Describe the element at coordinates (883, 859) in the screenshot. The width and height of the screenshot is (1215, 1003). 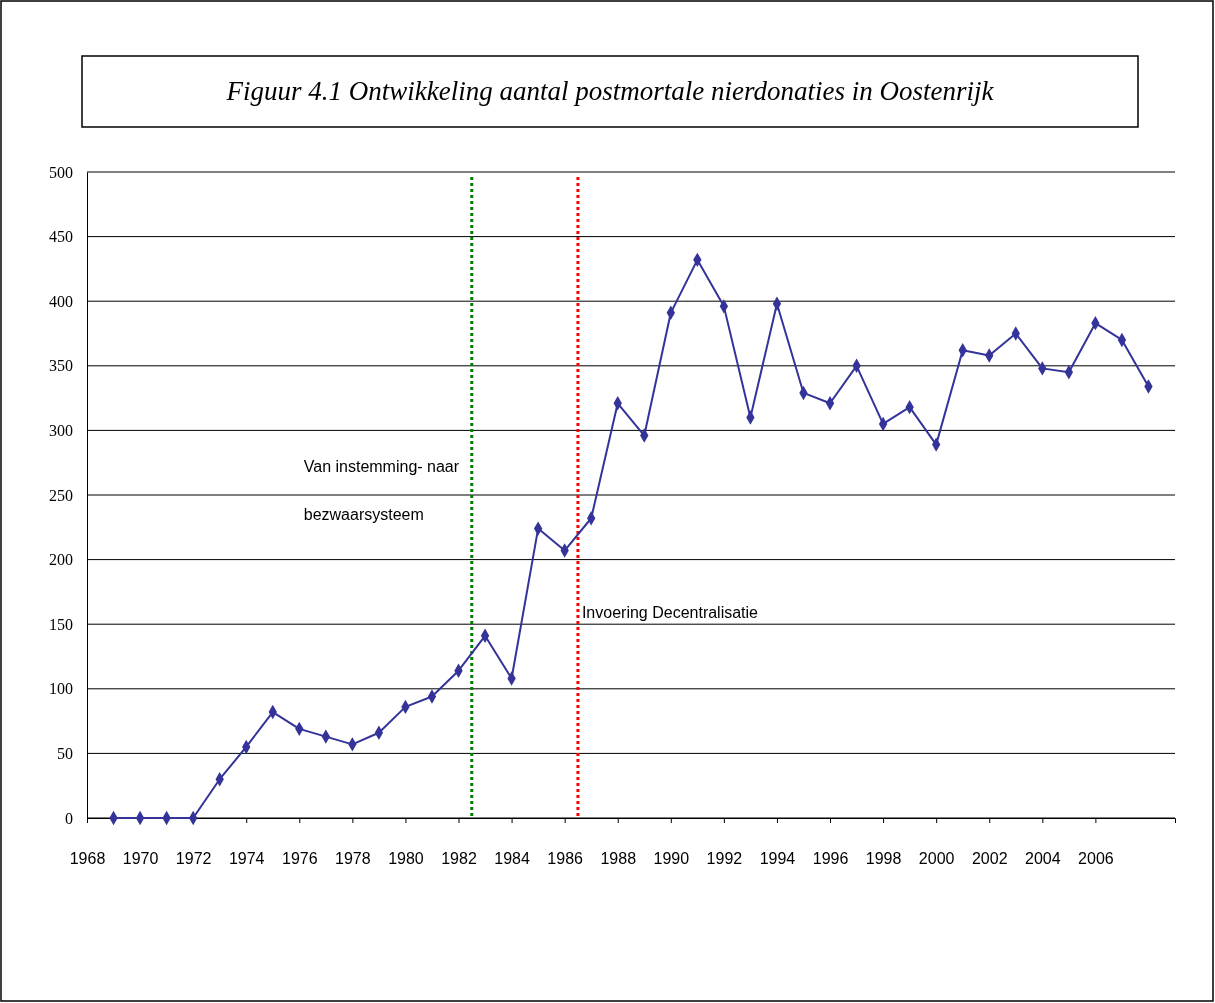
I see `x-tick-label: 1998` at that location.